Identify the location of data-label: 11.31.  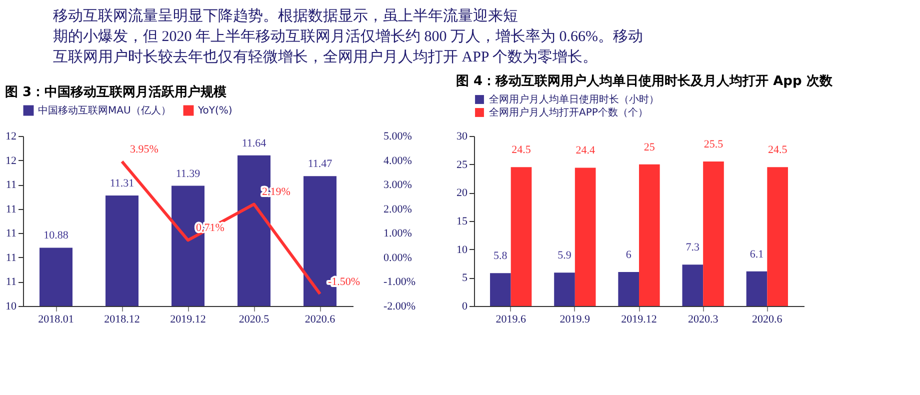
(122, 184).